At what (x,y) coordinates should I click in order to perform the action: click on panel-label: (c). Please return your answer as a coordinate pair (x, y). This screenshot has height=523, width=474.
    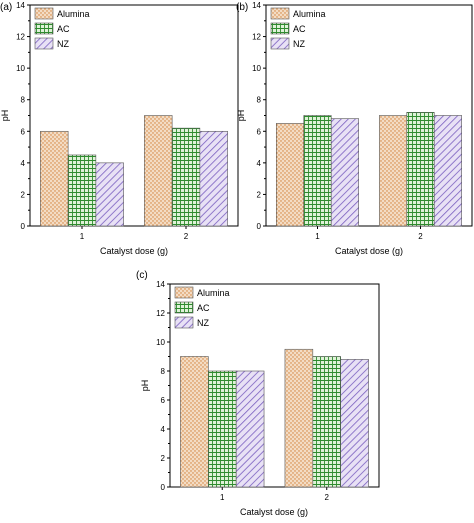
    Looking at the image, I should click on (142, 275).